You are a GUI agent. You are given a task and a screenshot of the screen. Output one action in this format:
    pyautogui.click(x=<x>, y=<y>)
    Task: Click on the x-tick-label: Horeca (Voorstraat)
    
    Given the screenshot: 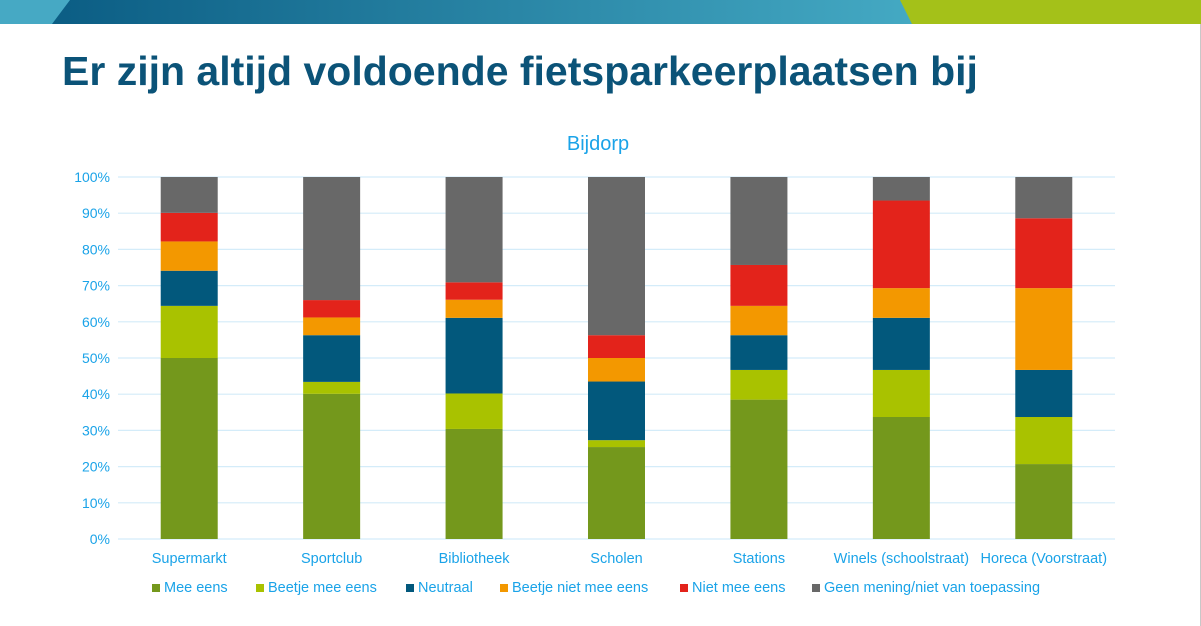 What is the action you would take?
    pyautogui.click(x=1044, y=559)
    